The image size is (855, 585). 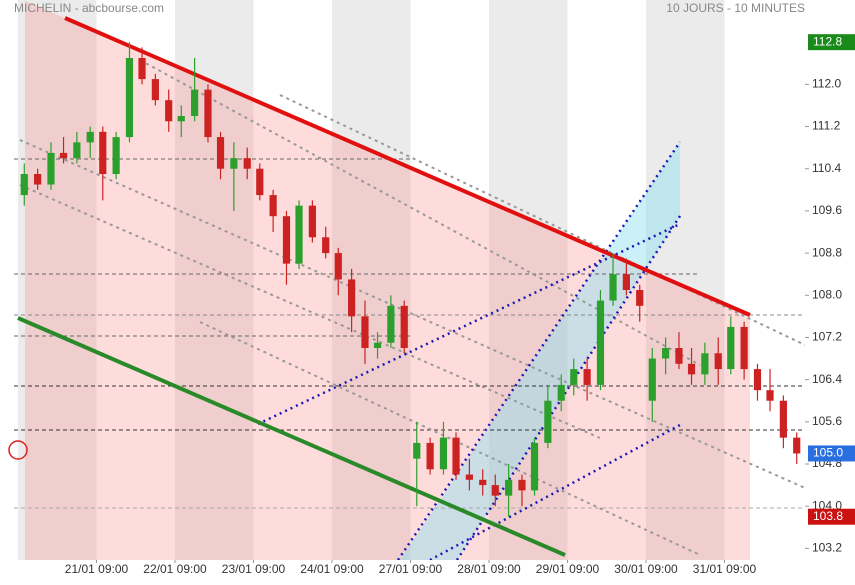 What do you see at coordinates (828, 516) in the screenshot?
I see `price-marker-label: 103.8` at bounding box center [828, 516].